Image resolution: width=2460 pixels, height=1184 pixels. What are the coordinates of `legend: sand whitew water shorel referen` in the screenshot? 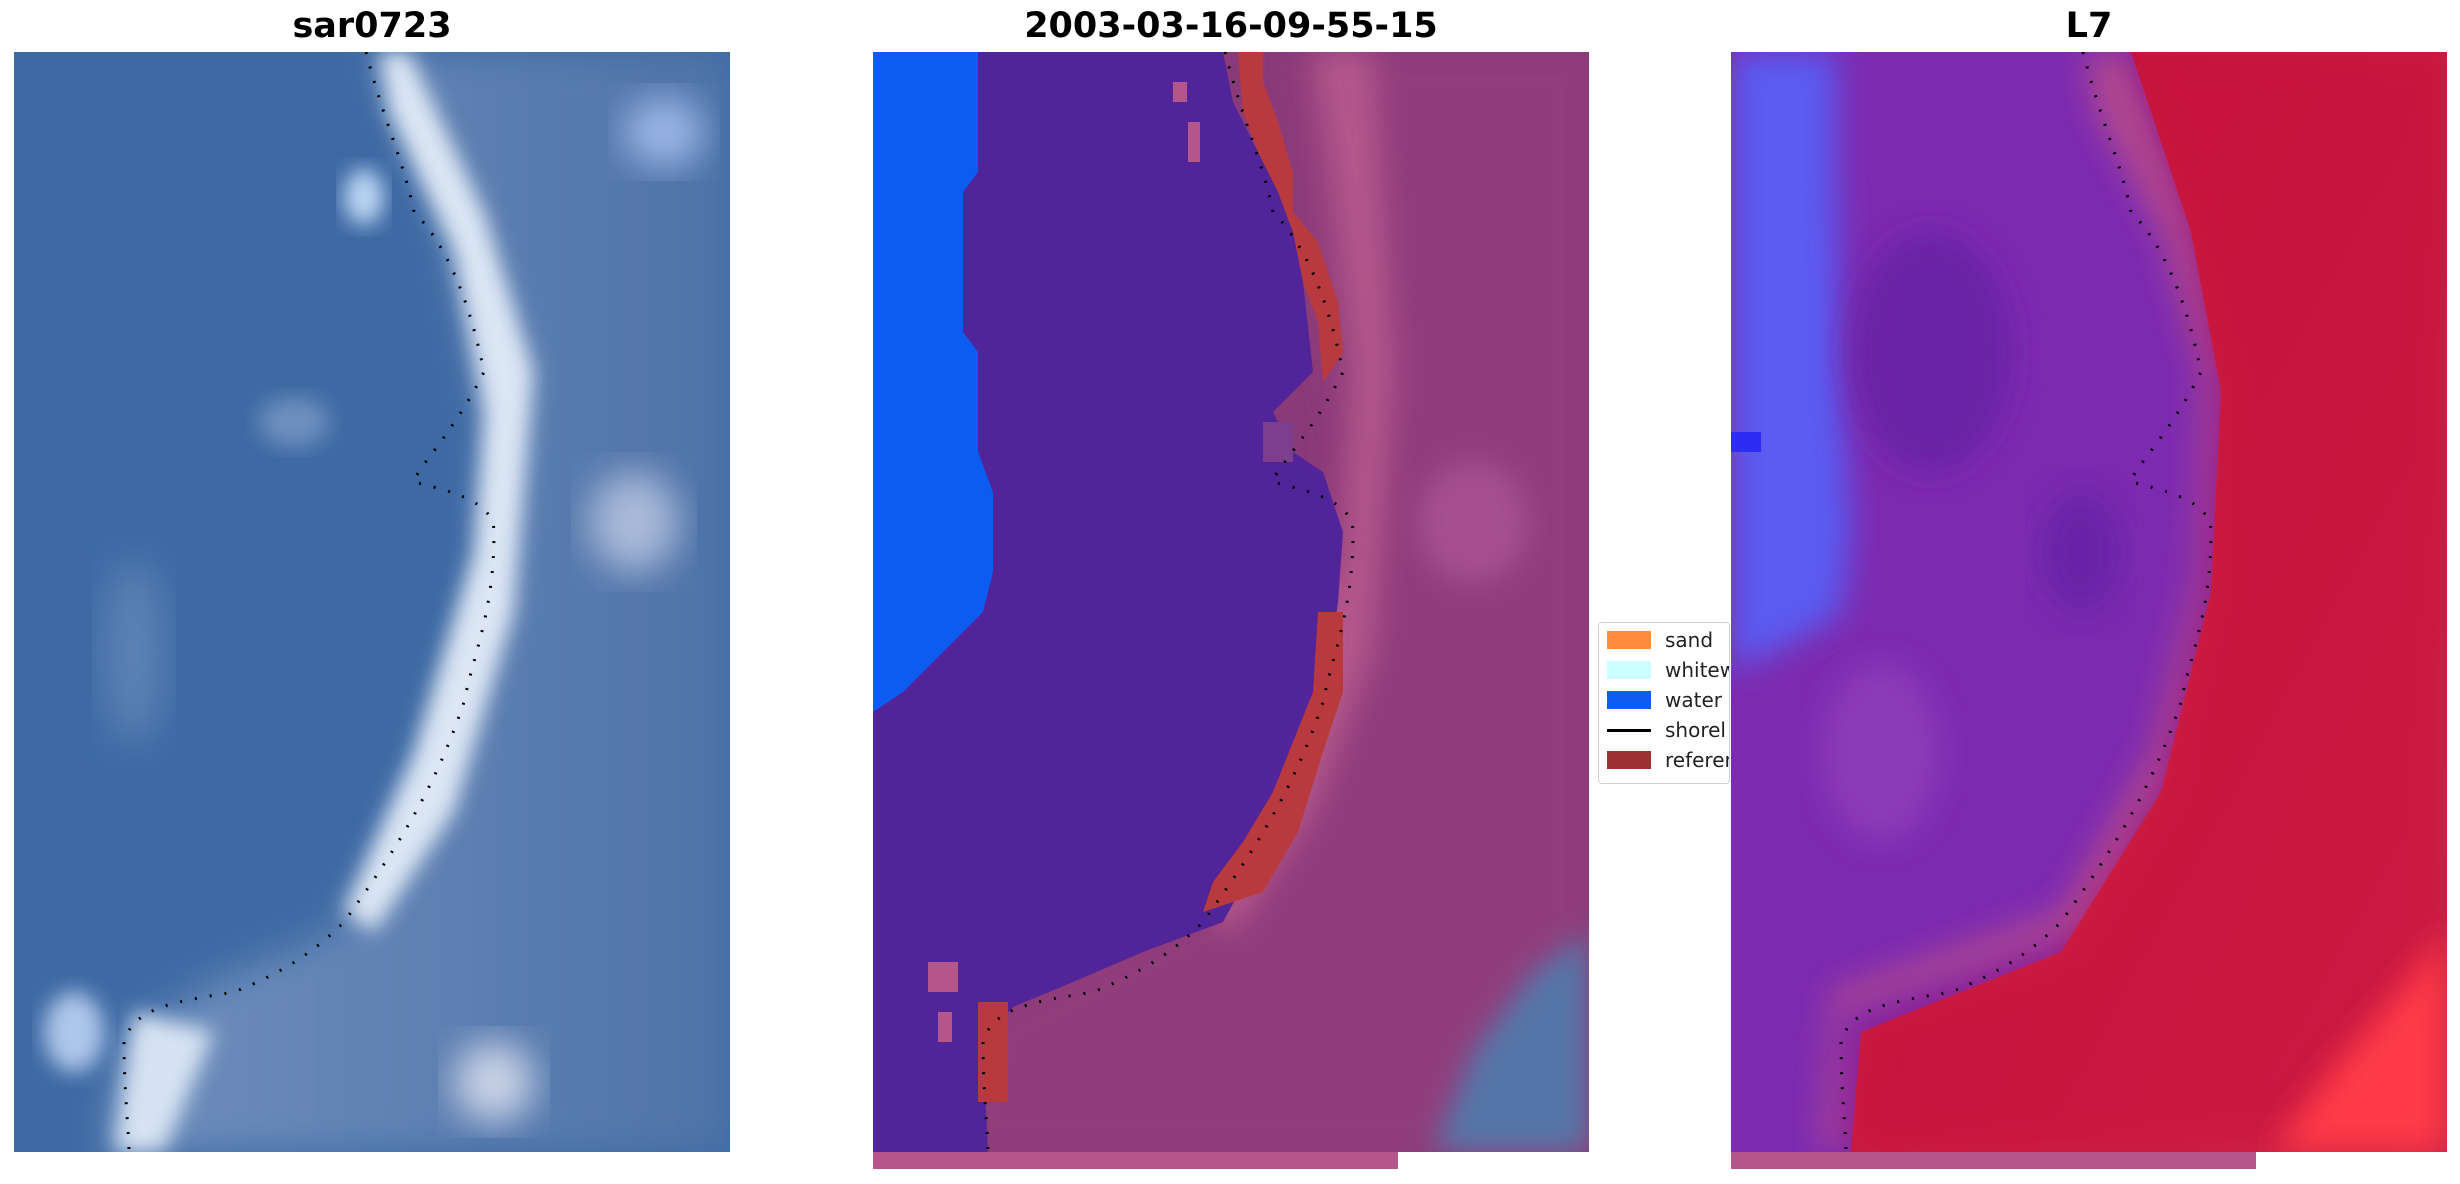 It's located at (1664, 703).